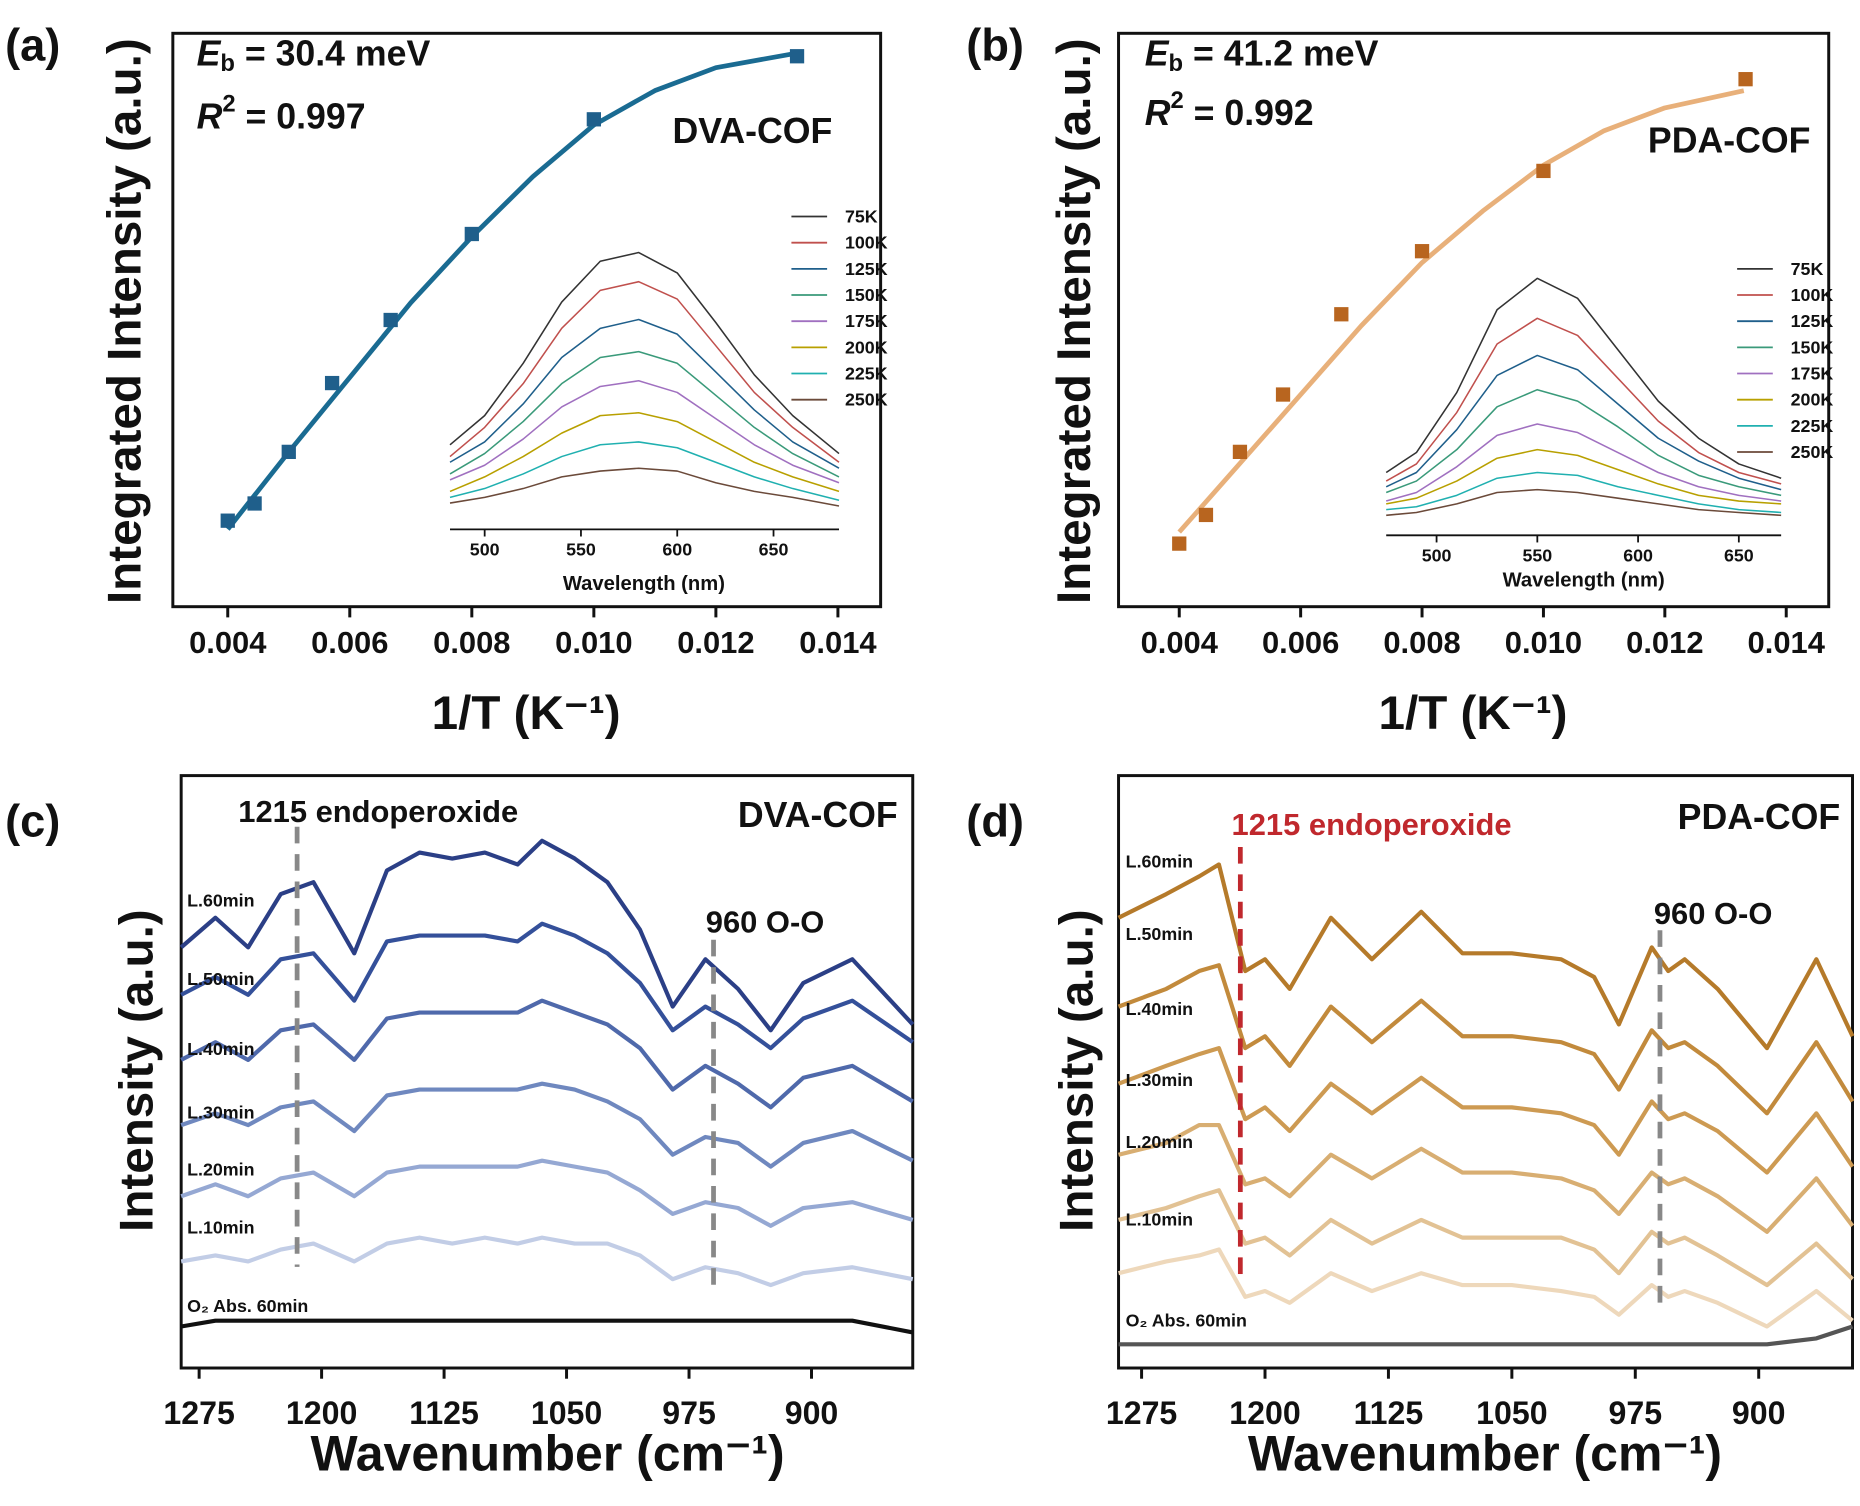 The image size is (1860, 1506). Describe the element at coordinates (1511, 1413) in the screenshot. I see `x-tick-label: 1050` at that location.